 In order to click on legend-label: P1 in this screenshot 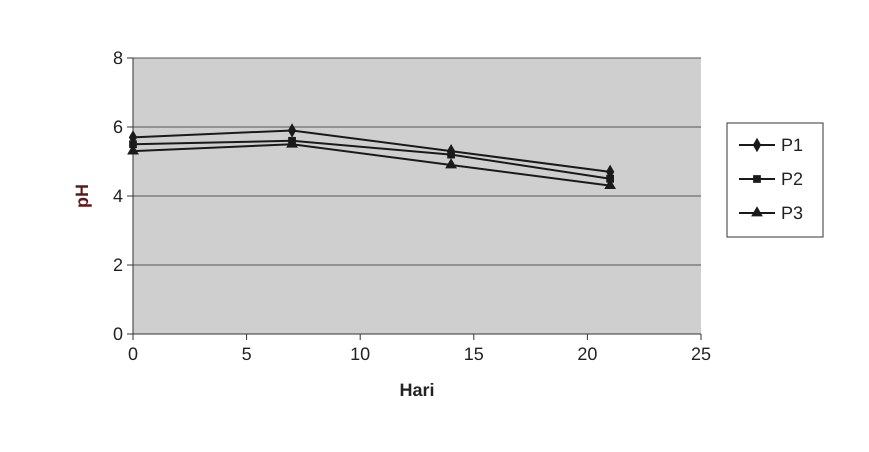, I will do `click(792, 145)`.